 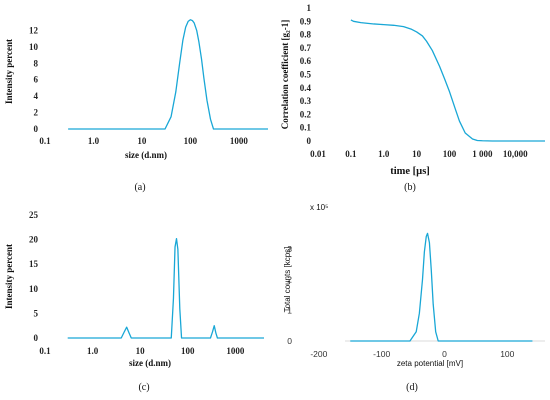 What do you see at coordinates (318, 354) in the screenshot?
I see `x-tick-label: -200` at bounding box center [318, 354].